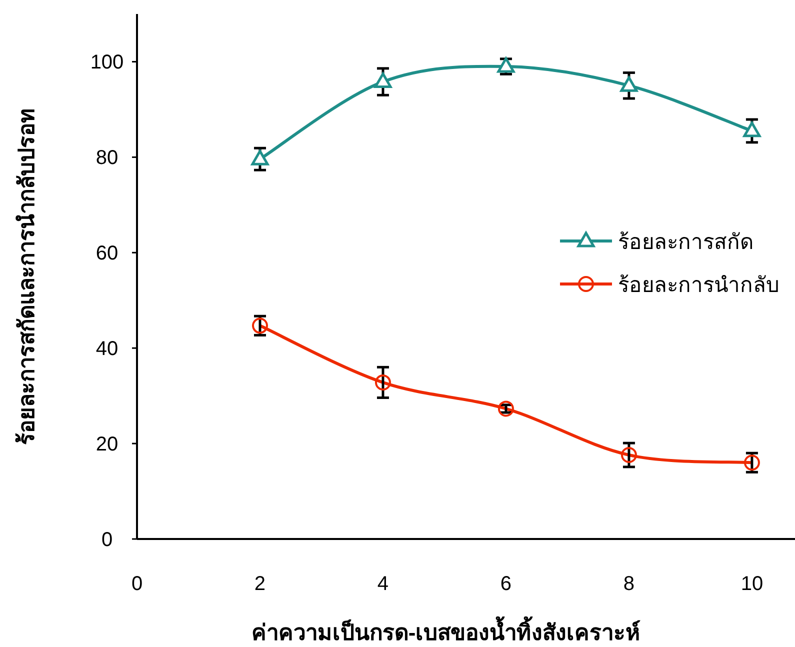 The image size is (795, 647). I want to click on y-tick-label: 60, so click(107, 253).